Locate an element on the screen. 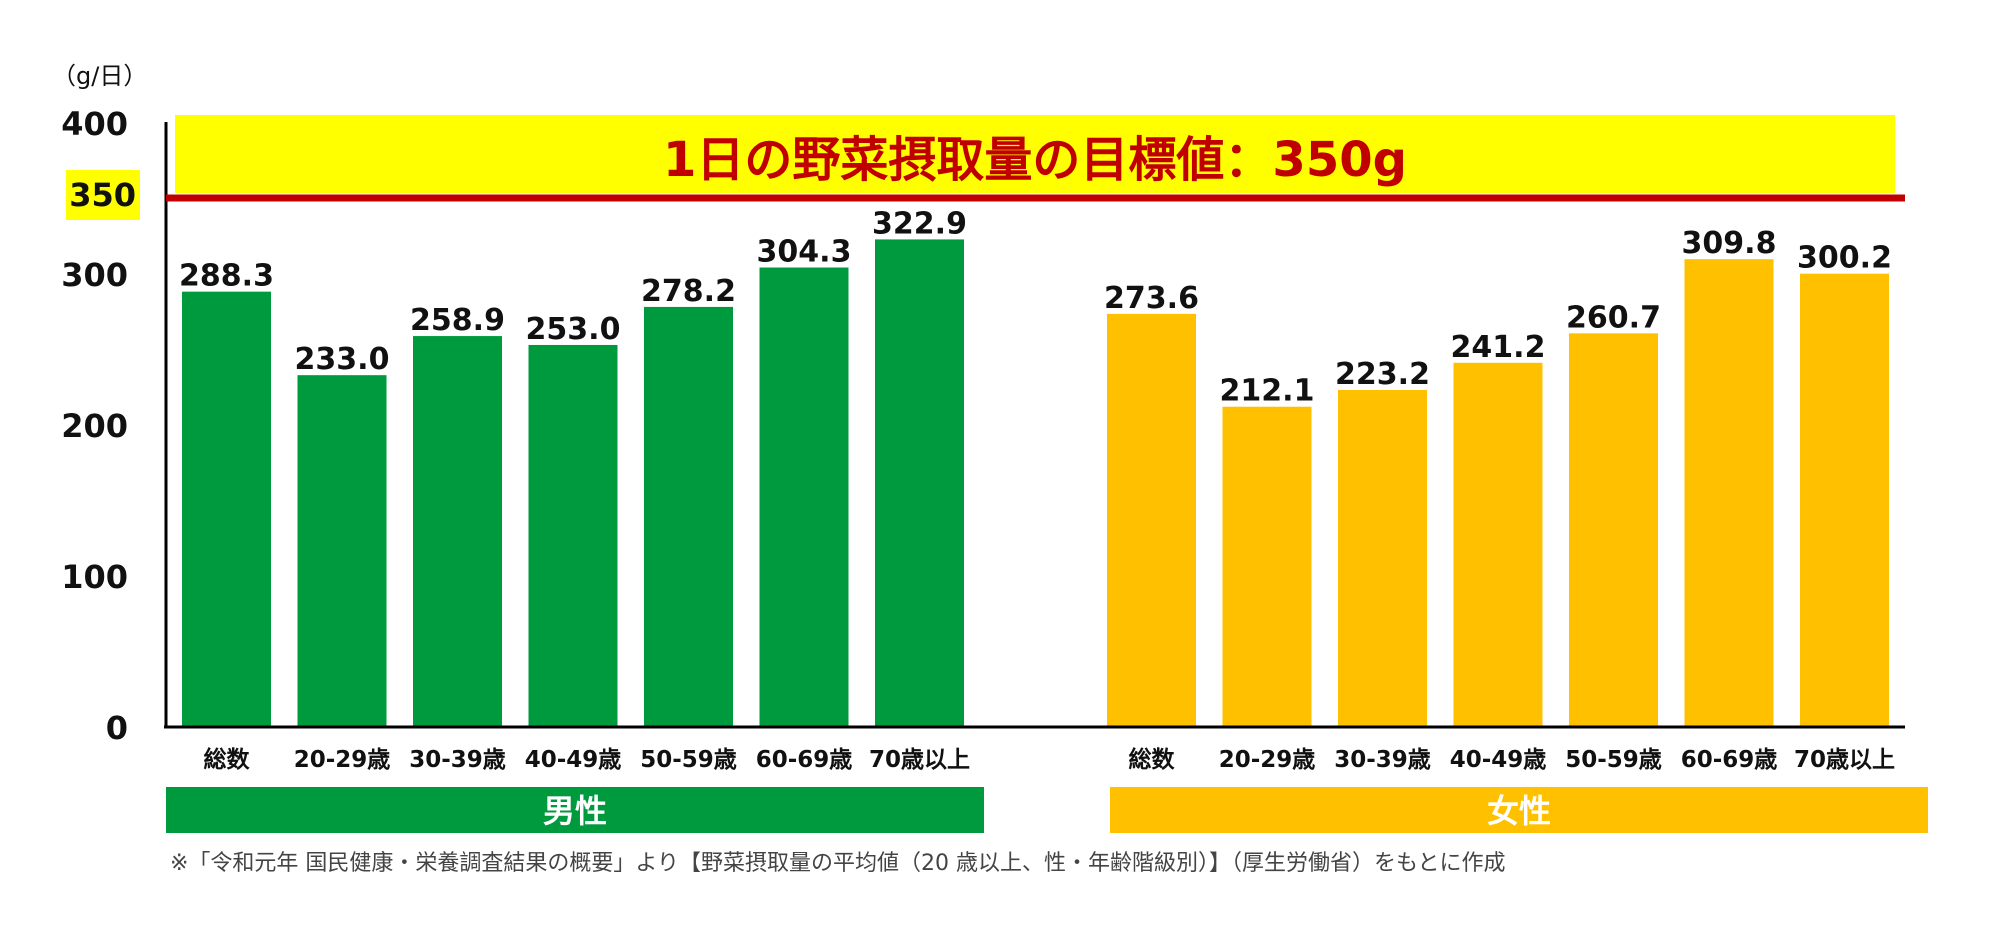 The height and width of the screenshot is (933, 2000). bar-value-label: 304.3 is located at coordinates (804, 252).